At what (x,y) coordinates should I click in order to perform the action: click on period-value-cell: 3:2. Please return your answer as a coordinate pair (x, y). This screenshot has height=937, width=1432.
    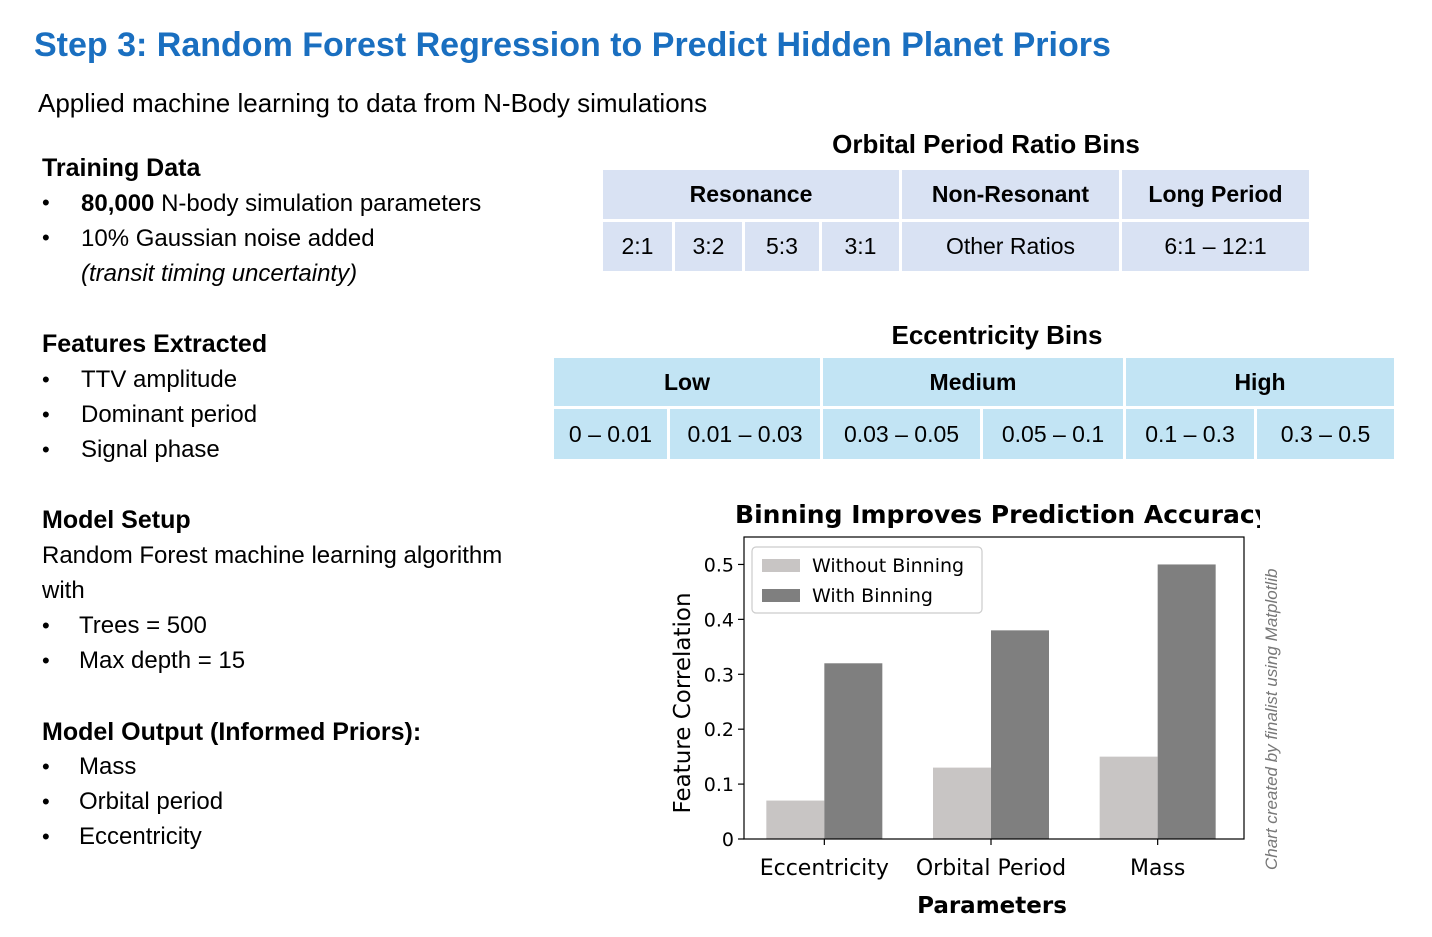
    Looking at the image, I should click on (708, 246).